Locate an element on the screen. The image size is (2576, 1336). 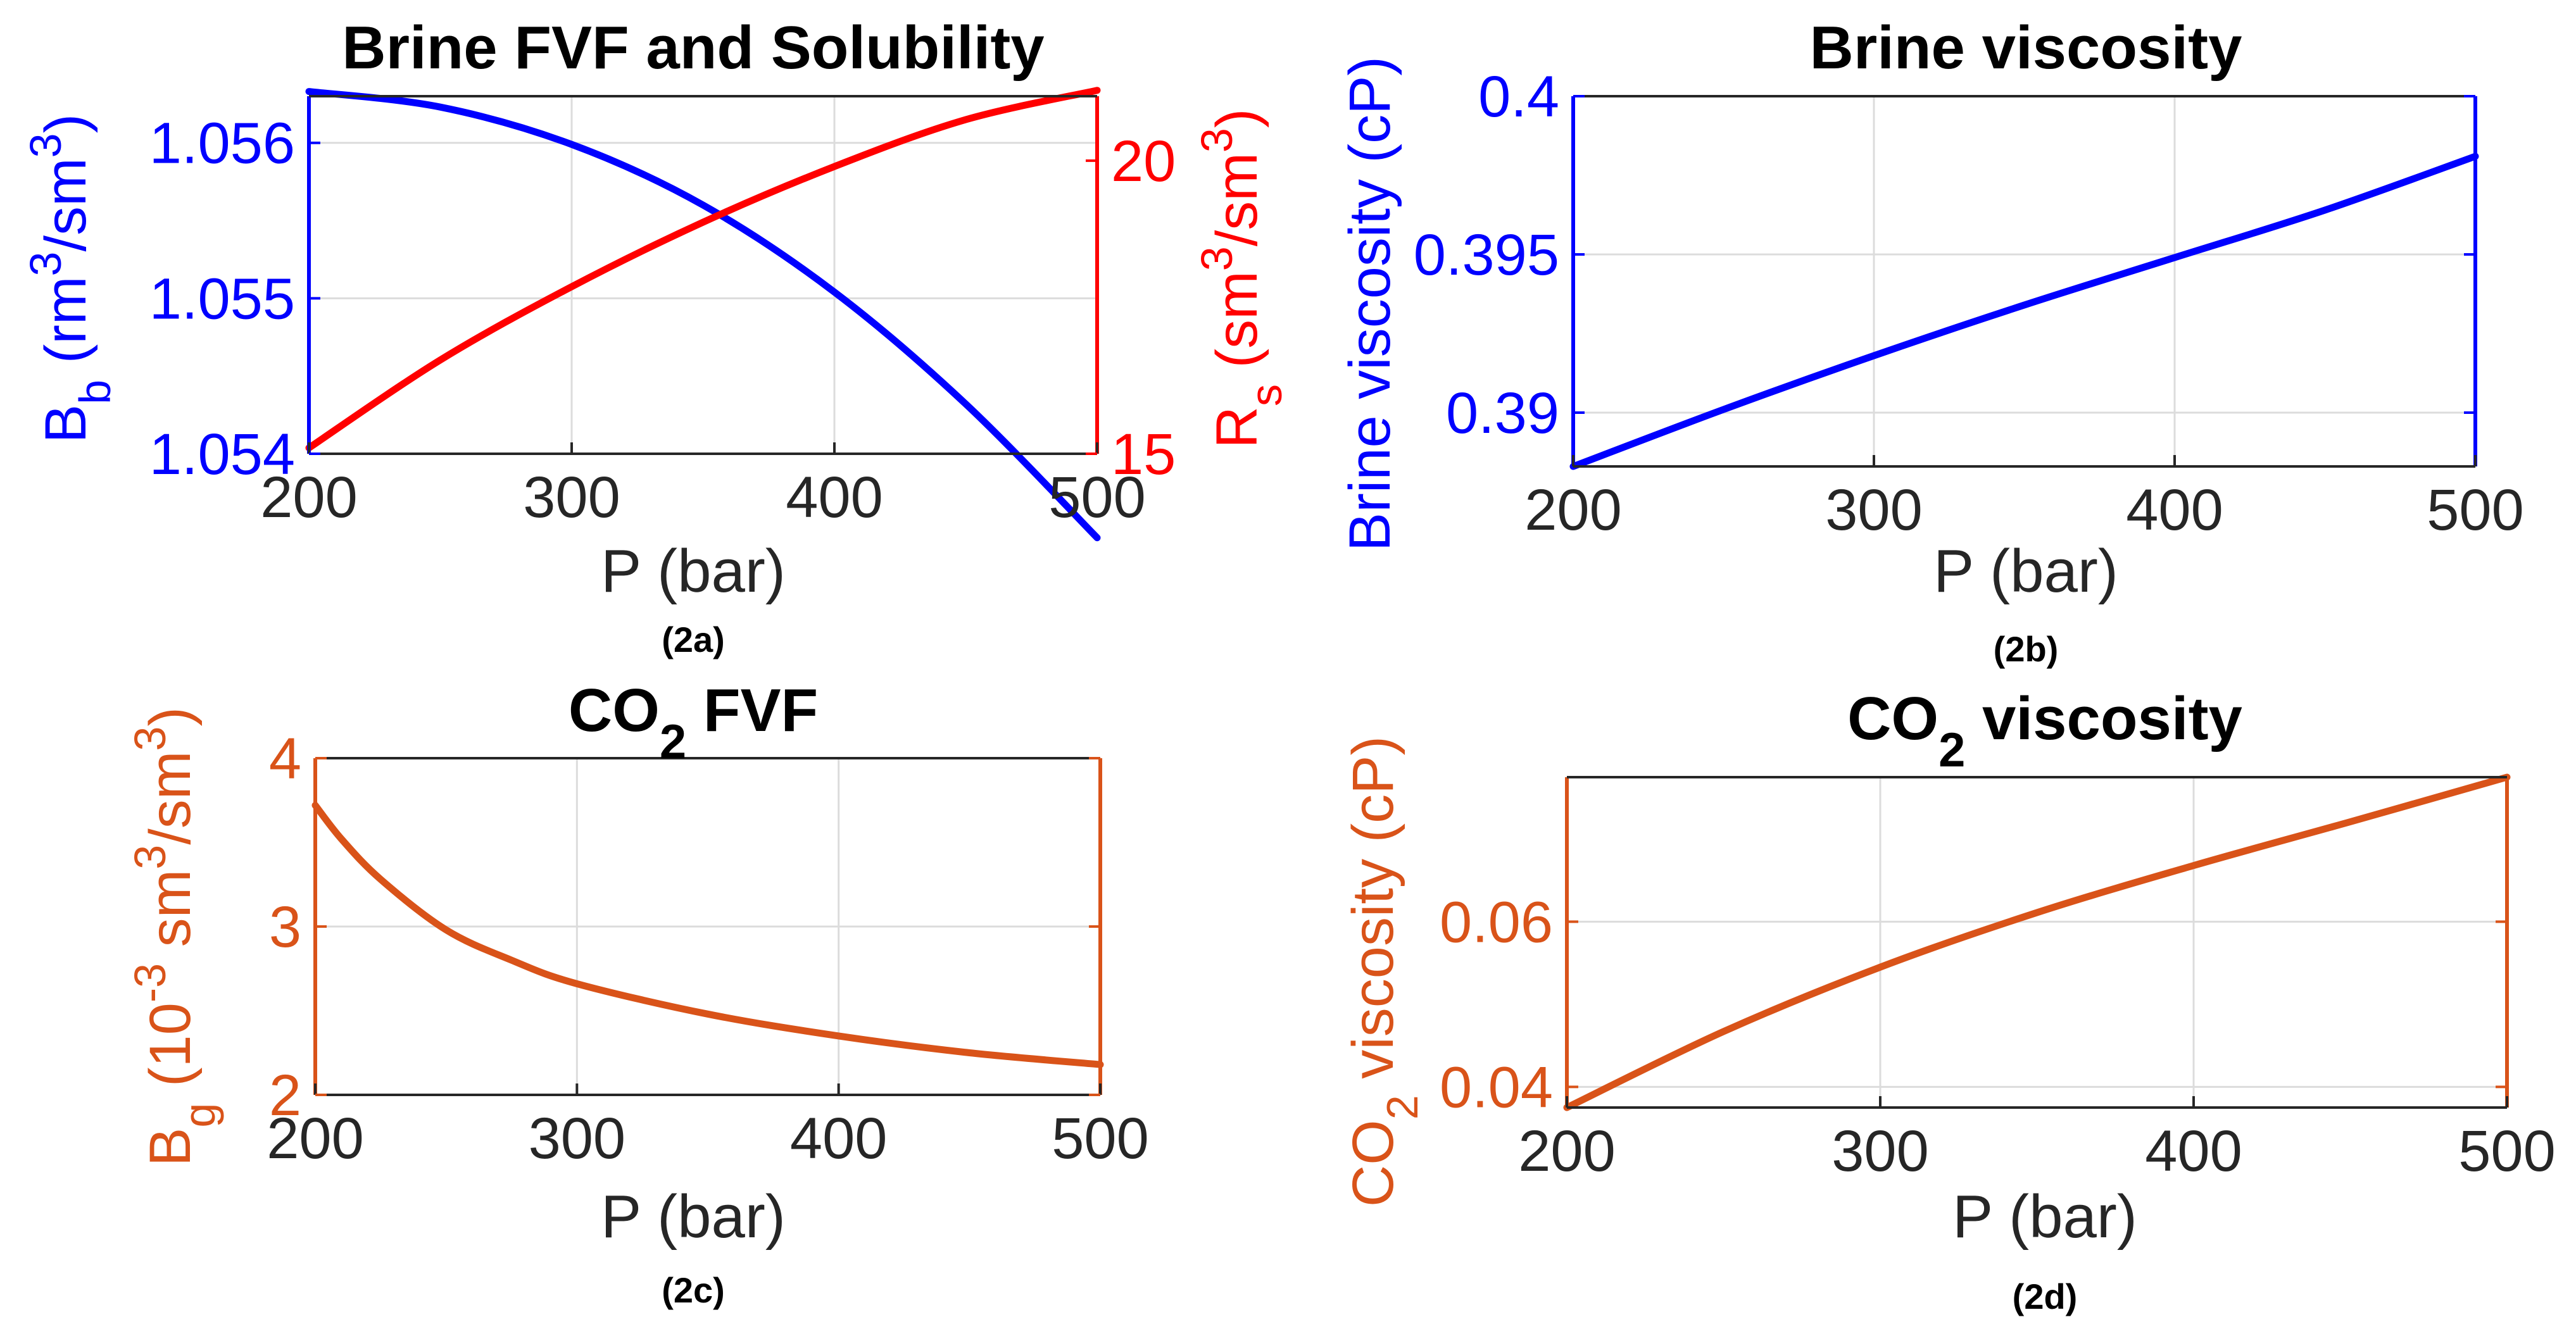
y-tick-label: 1.055 is located at coordinates (222, 298).